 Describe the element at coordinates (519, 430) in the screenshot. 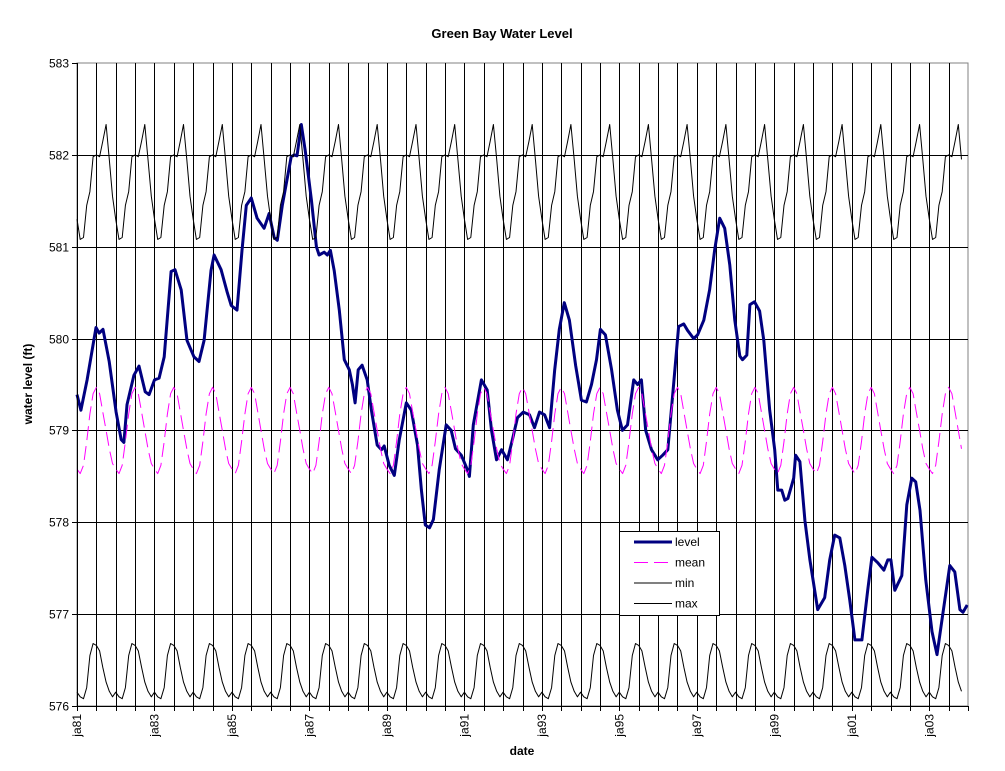

I see `series-mean-line` at that location.